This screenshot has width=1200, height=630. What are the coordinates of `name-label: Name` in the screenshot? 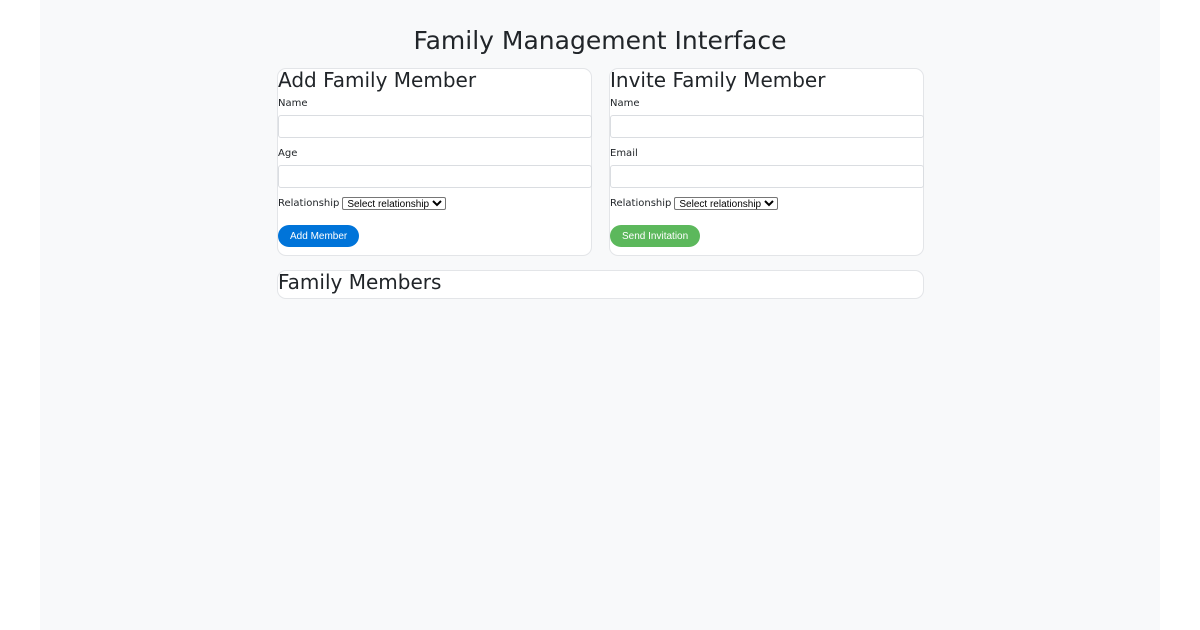 It's located at (293, 103).